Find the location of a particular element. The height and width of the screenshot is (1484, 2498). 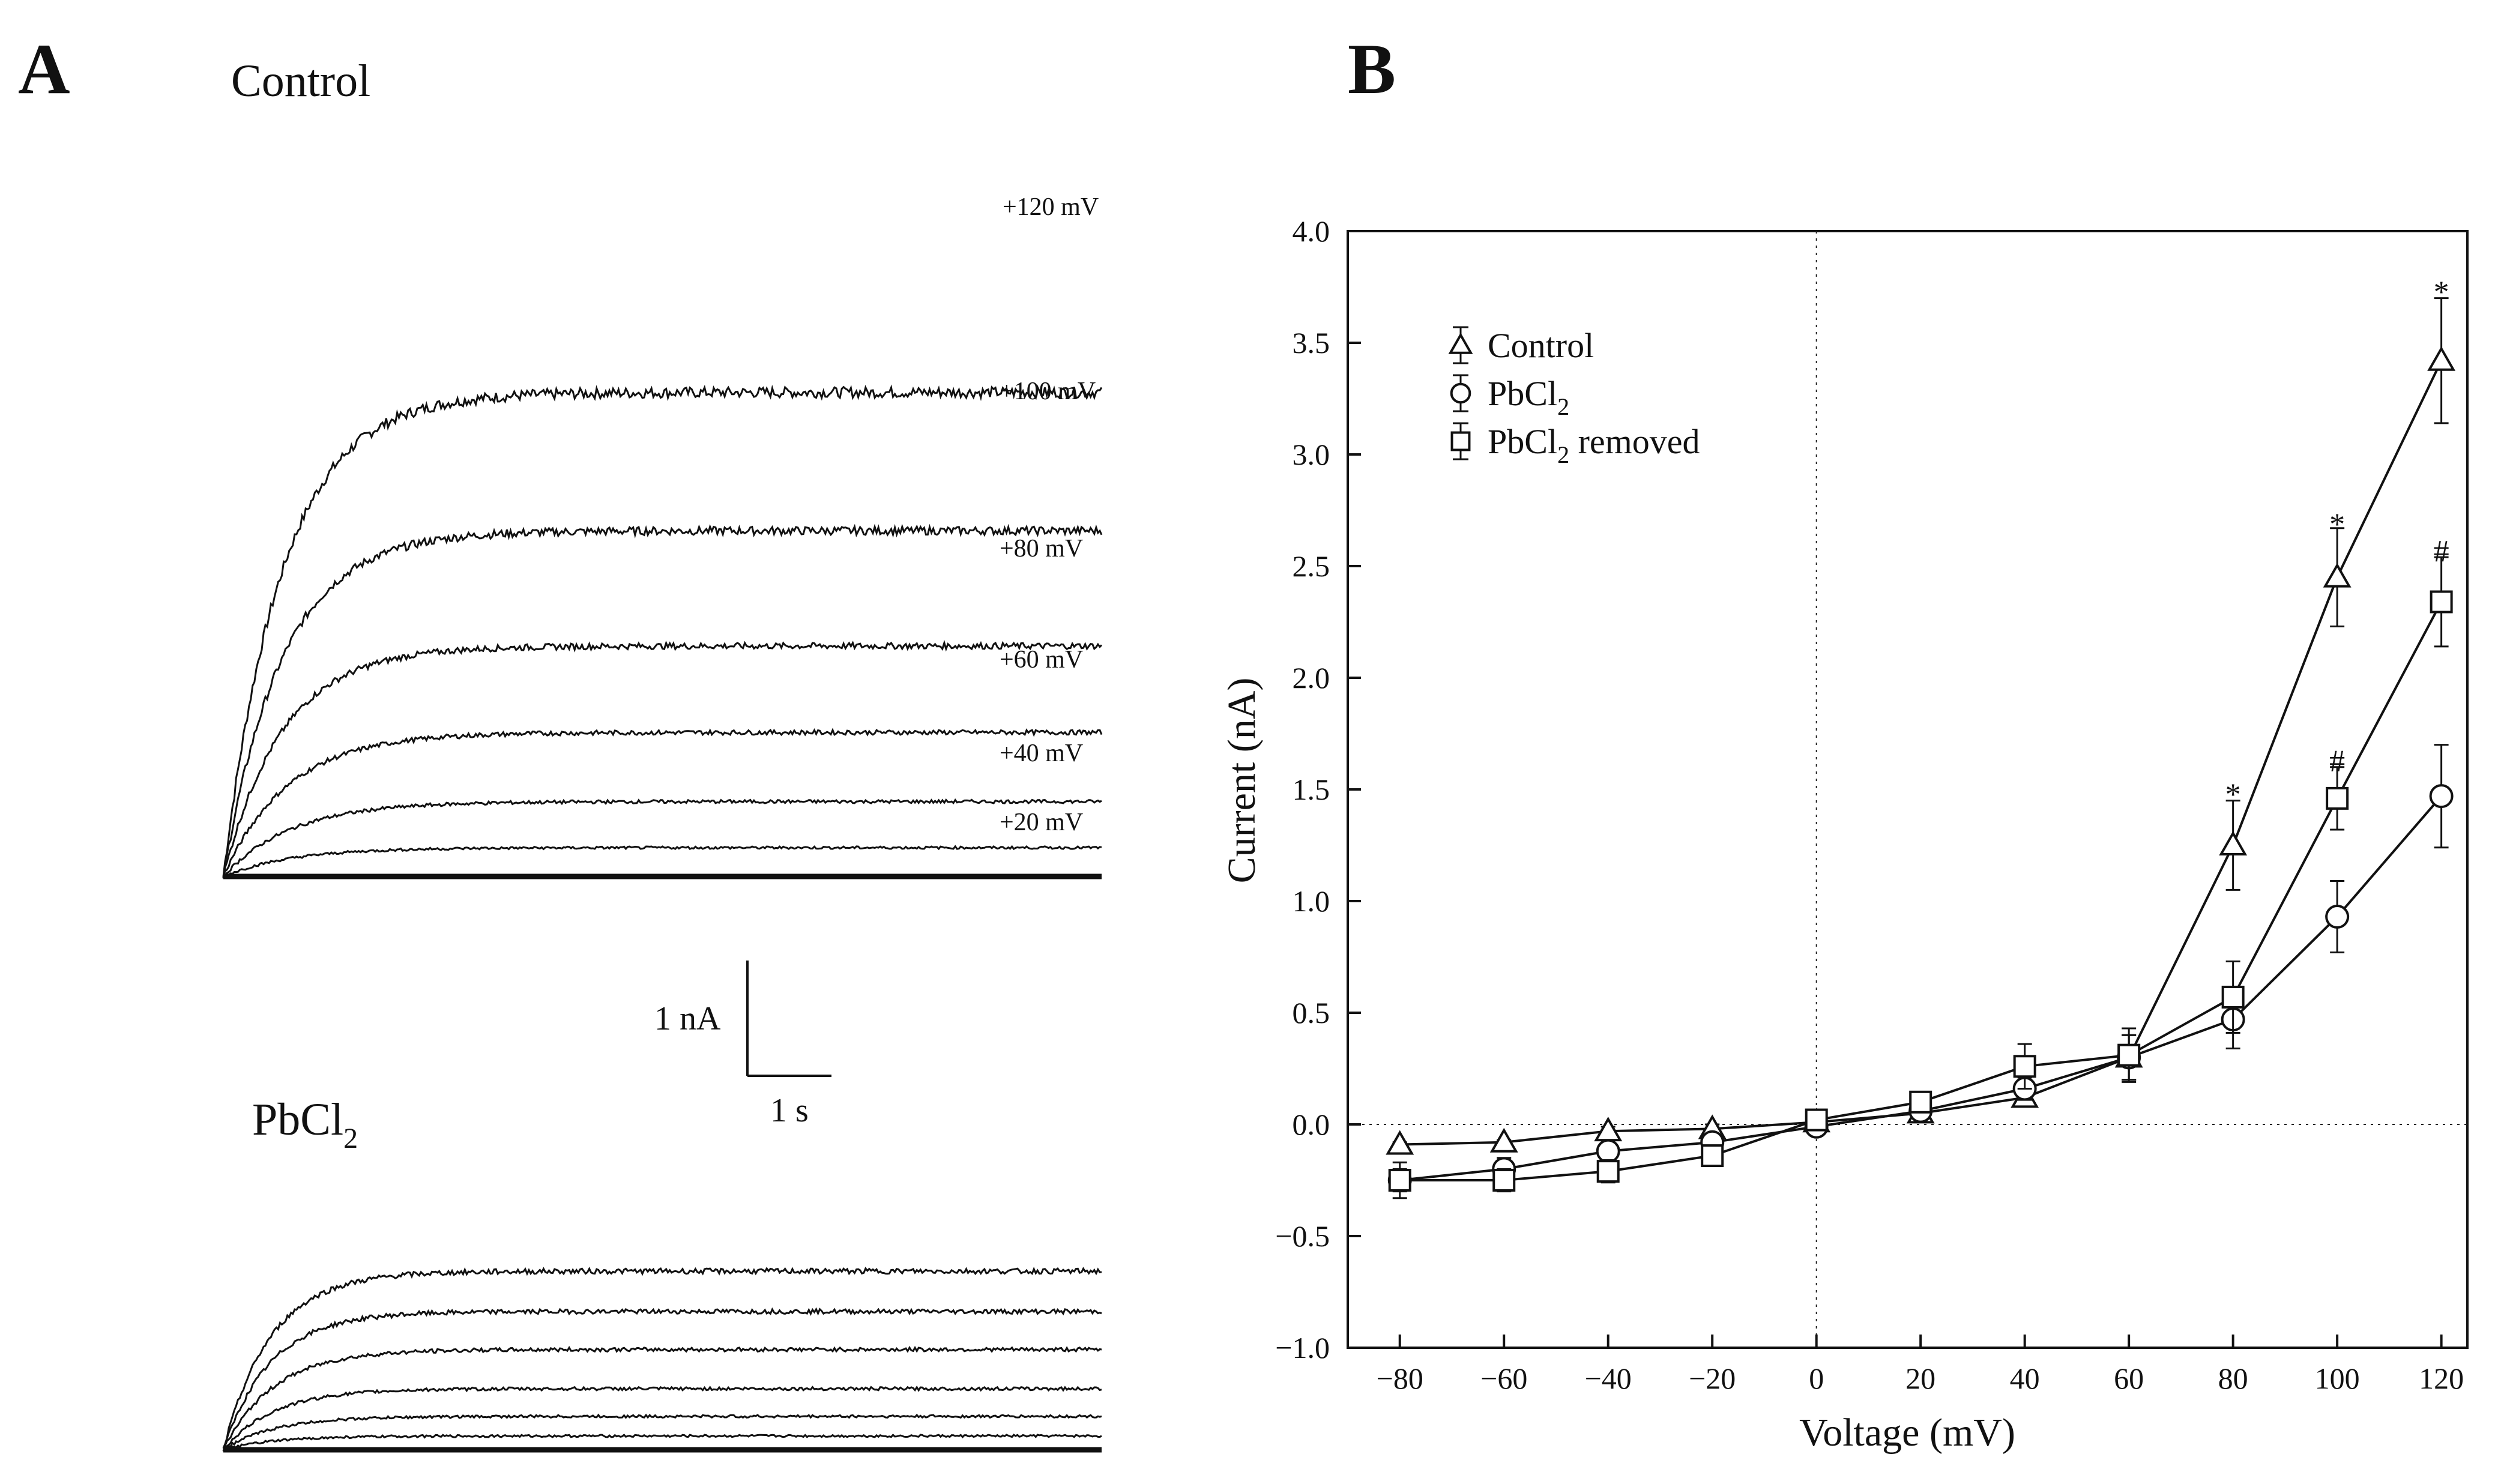

trace-label-80: +80 mV is located at coordinates (1041, 549).